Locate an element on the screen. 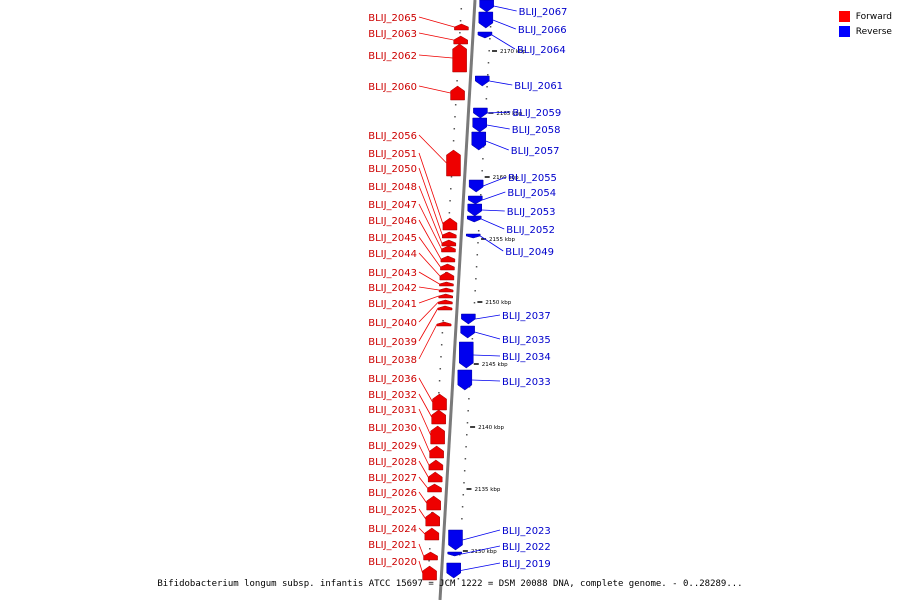 The height and width of the screenshot is (600, 900). forward-gene-label: BLIJ_2041 is located at coordinates (392, 304).